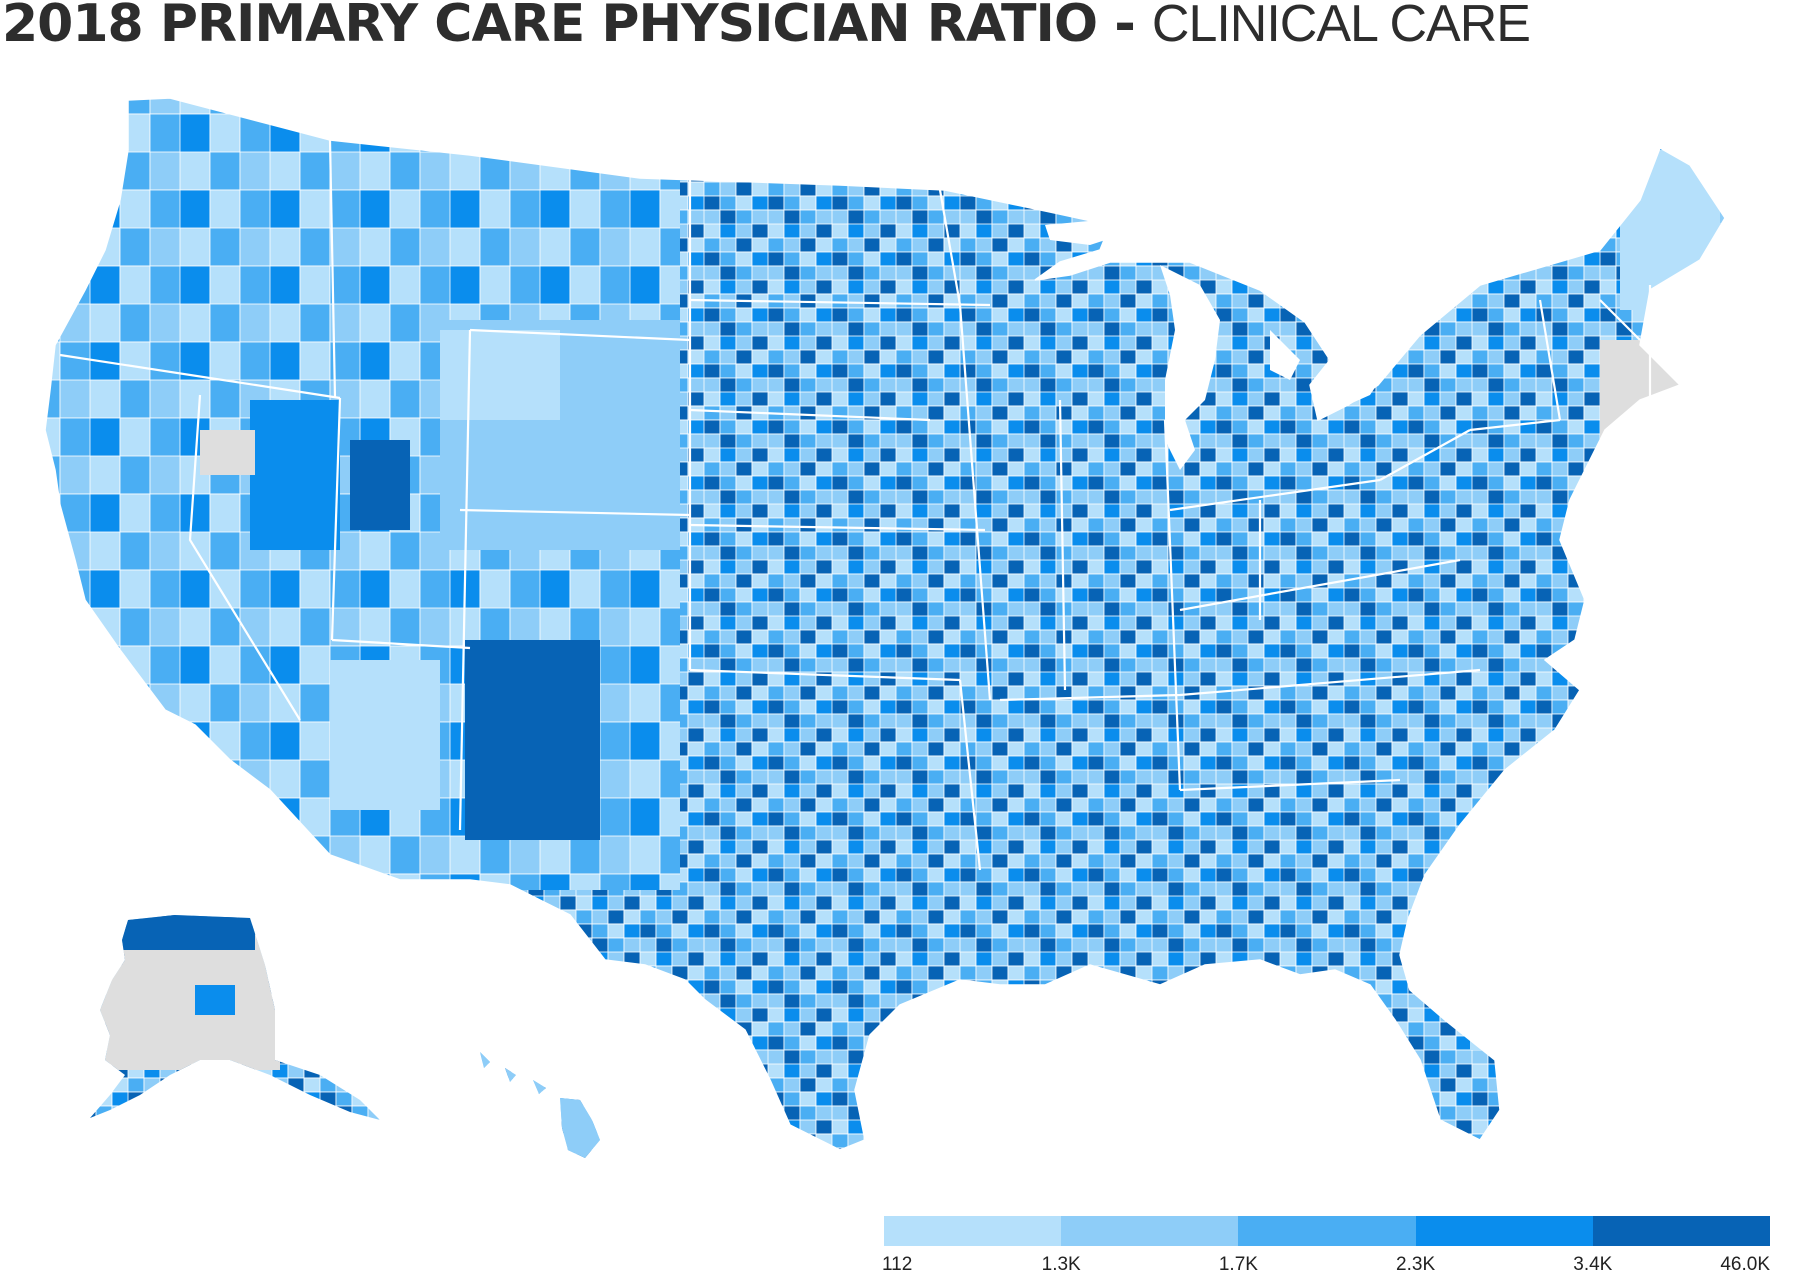  What do you see at coordinates (1593, 1264) in the screenshot?
I see `legend-tick-label: 3.4K` at bounding box center [1593, 1264].